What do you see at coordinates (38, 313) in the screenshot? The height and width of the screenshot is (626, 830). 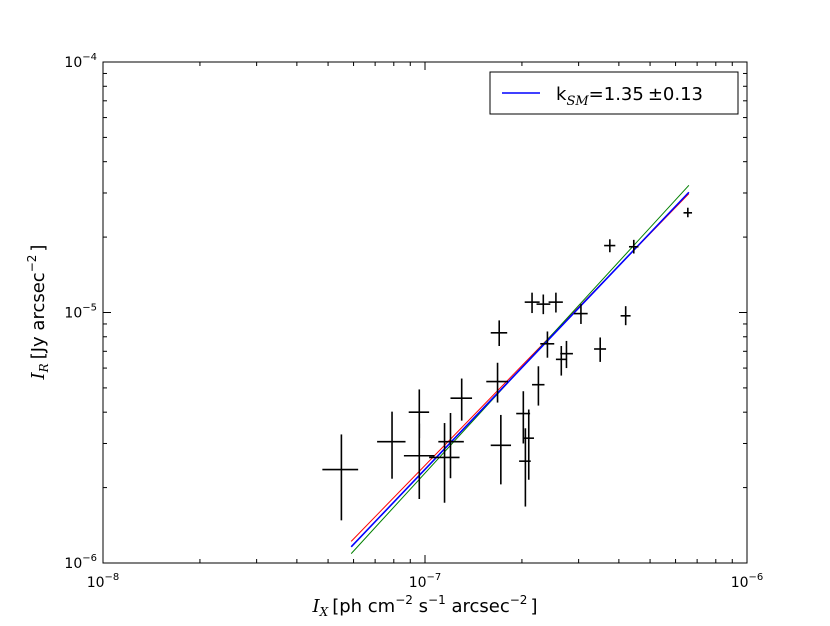 I see `y-axis-label: IR[Jy arcsec−2]` at bounding box center [38, 313].